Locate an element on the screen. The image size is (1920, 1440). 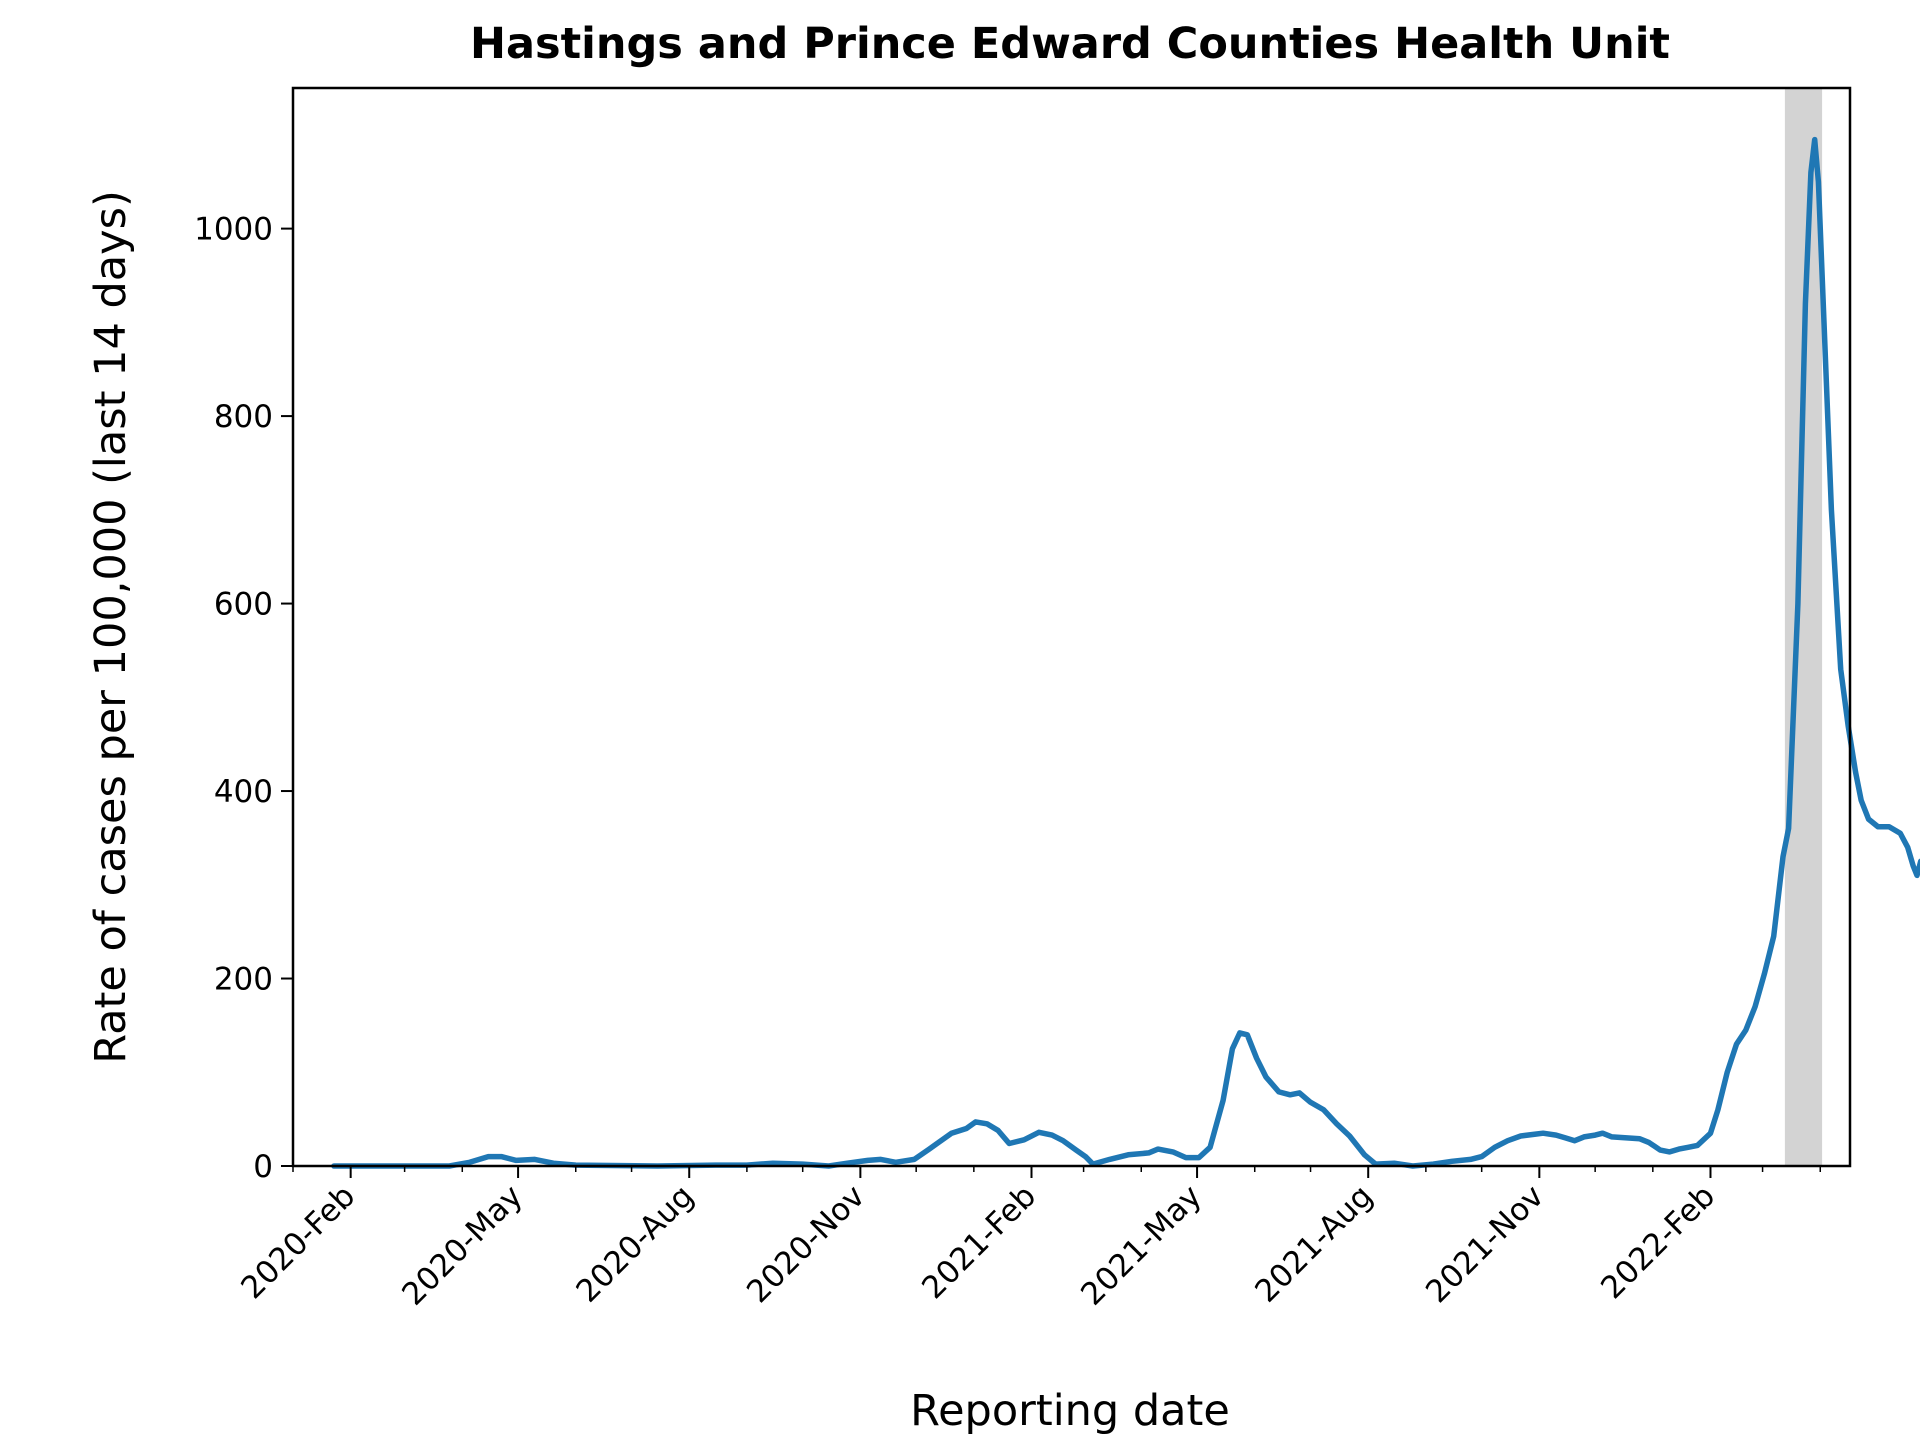
y-tick-label-3: 600 is located at coordinates (243, 605).